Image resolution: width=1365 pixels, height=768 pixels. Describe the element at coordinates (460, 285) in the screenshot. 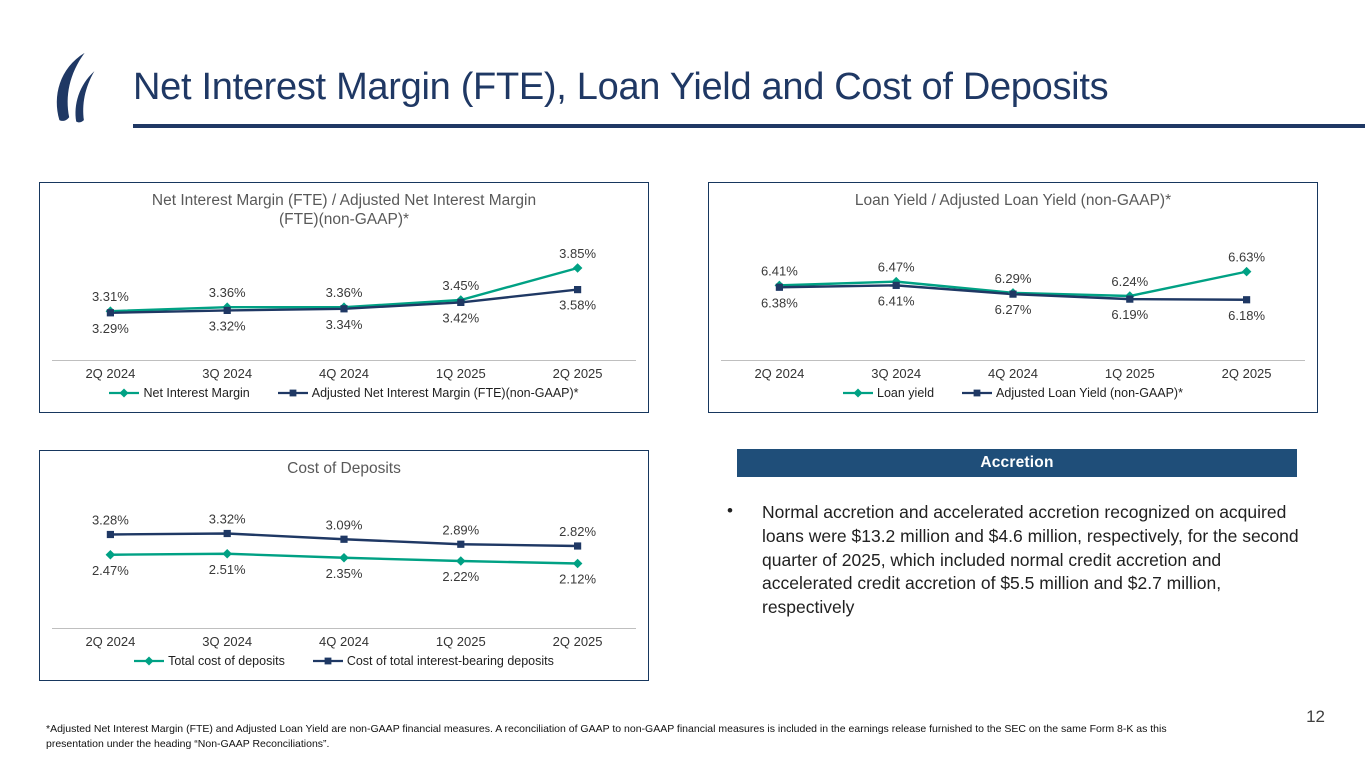

I see `data-point-label: 3.45%` at that location.